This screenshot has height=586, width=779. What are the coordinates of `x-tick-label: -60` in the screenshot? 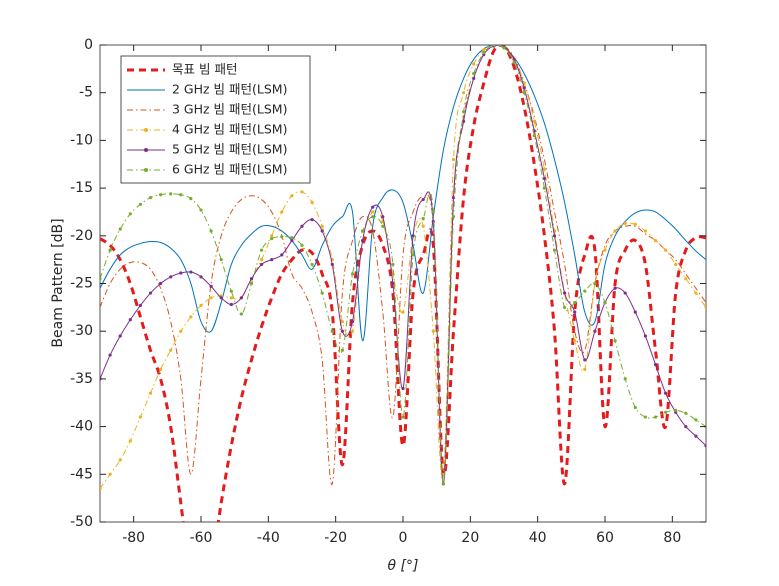 It's located at (201, 538).